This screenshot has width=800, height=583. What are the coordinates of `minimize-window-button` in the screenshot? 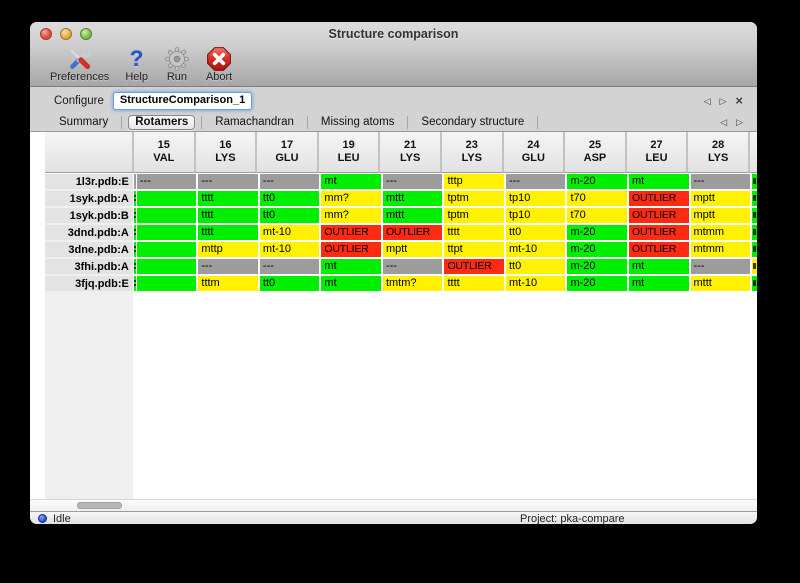 It's located at (66, 34).